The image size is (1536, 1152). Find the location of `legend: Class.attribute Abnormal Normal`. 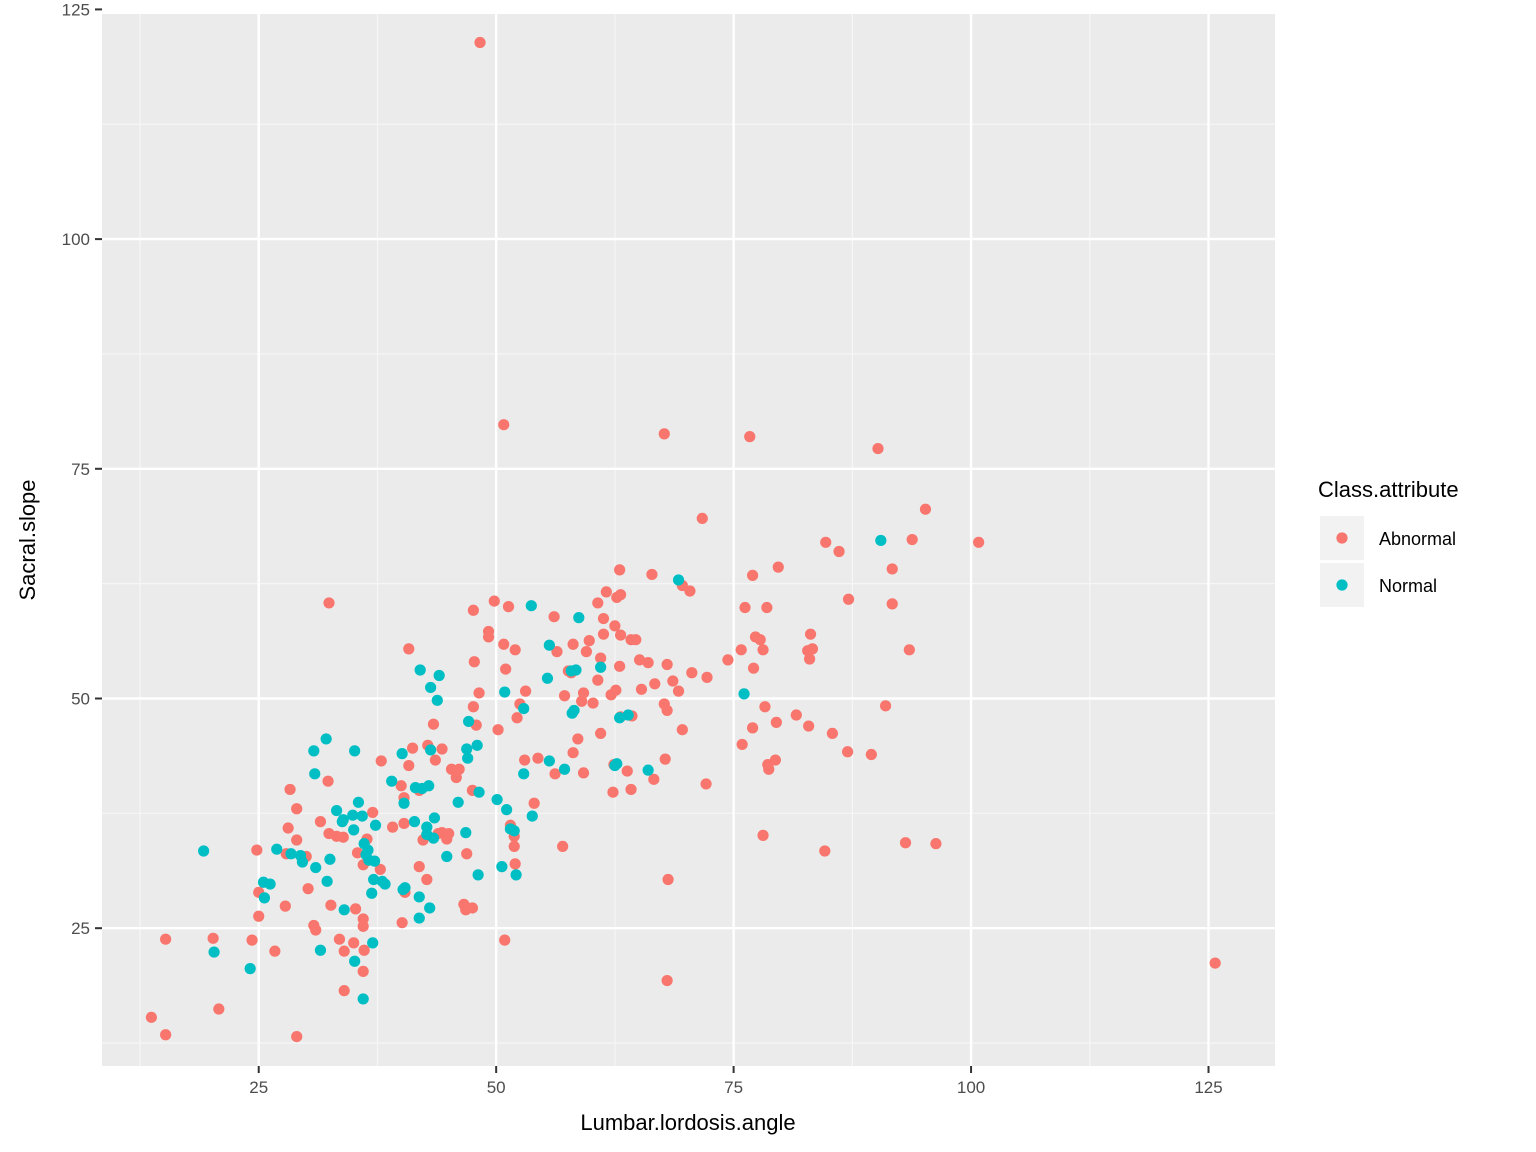

legend: Class.attribute Abnormal Normal is located at coordinates (1388, 542).